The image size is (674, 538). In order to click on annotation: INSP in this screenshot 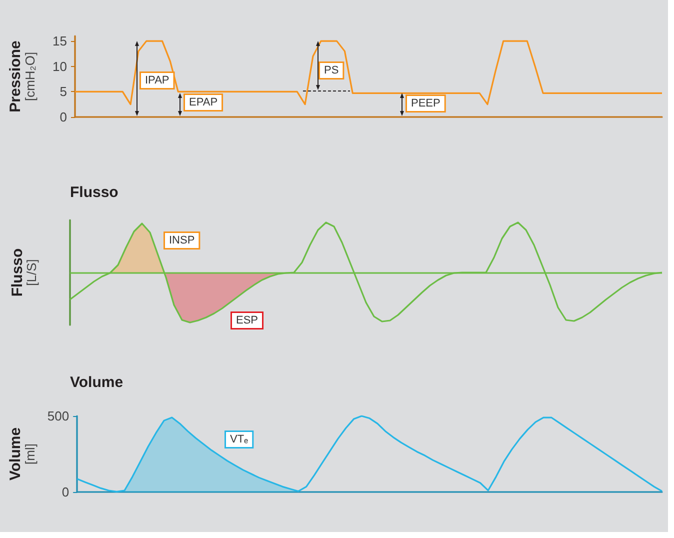, I will do `click(182, 240)`.